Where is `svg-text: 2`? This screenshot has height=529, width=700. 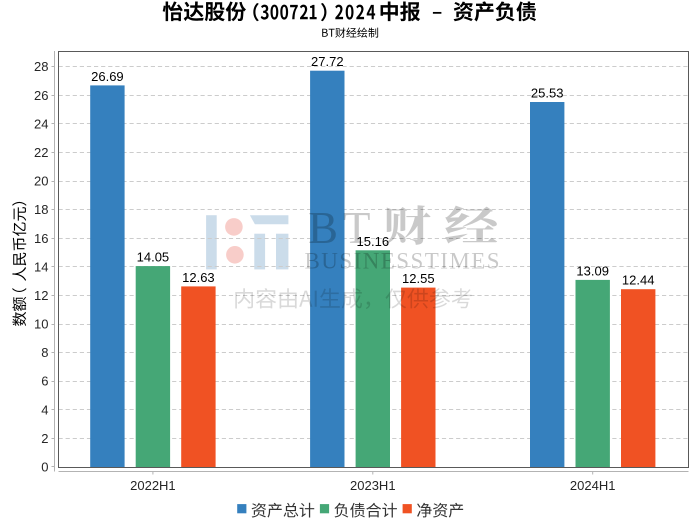
svg-text: 2 is located at coordinates (44, 438).